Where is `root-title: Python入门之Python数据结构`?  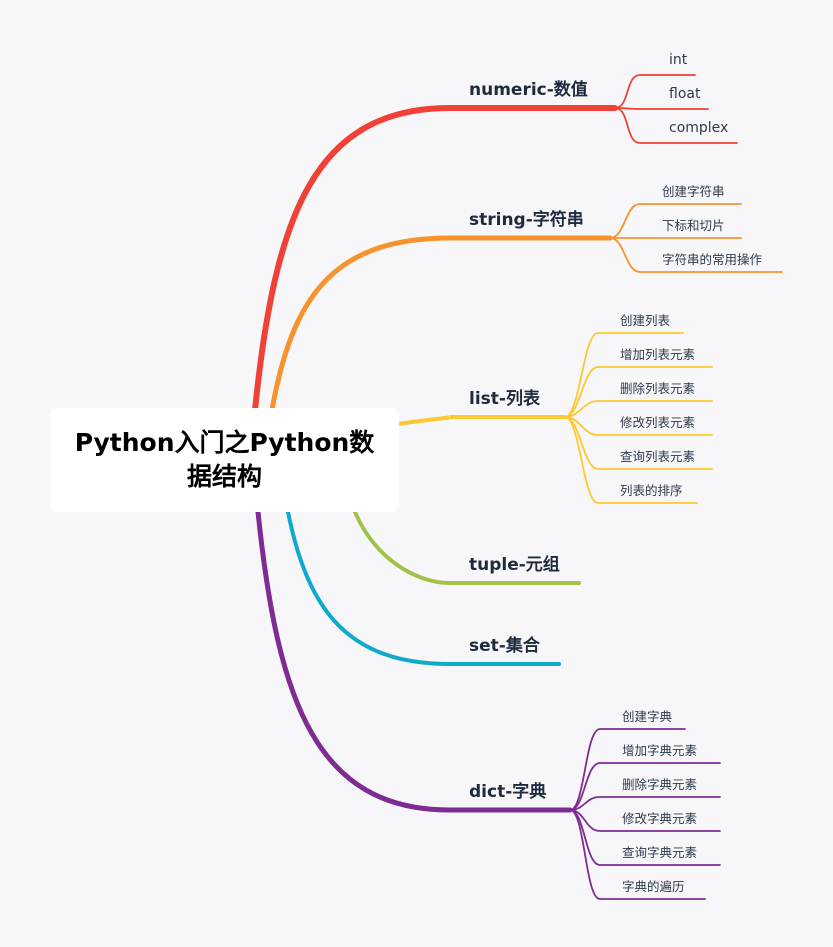
root-title: Python入门之Python数据结构 is located at coordinates (224, 459).